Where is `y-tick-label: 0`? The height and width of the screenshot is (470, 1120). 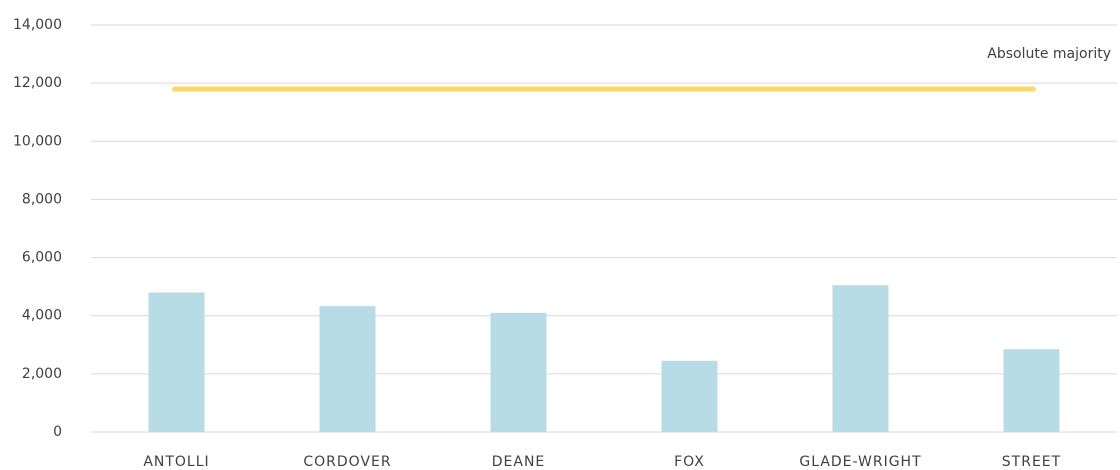 y-tick-label: 0 is located at coordinates (57, 432).